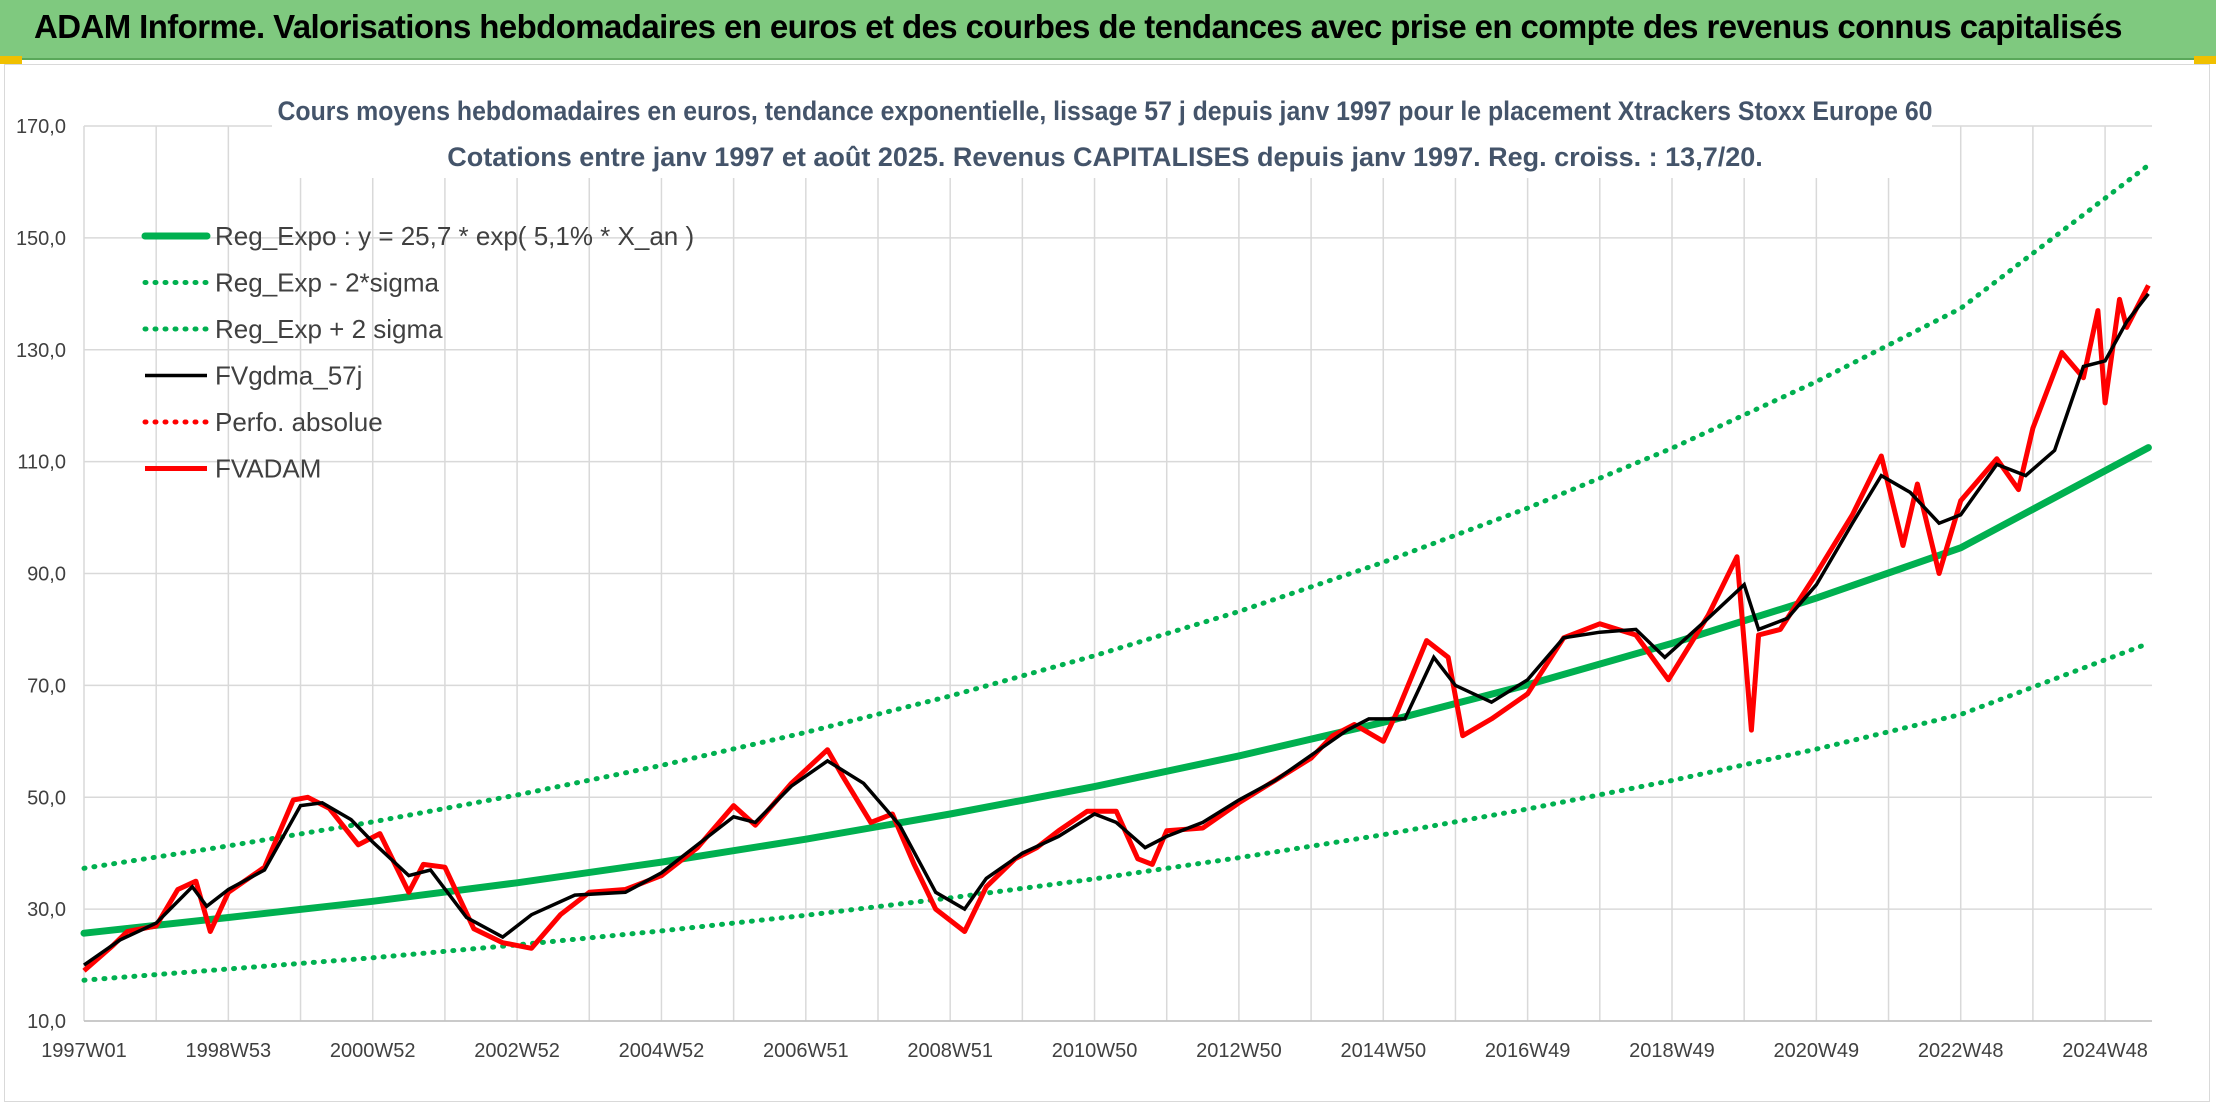 The image size is (2216, 1106). Describe the element at coordinates (806, 1051) in the screenshot. I see `x-tick-label: 2006W51` at that location.